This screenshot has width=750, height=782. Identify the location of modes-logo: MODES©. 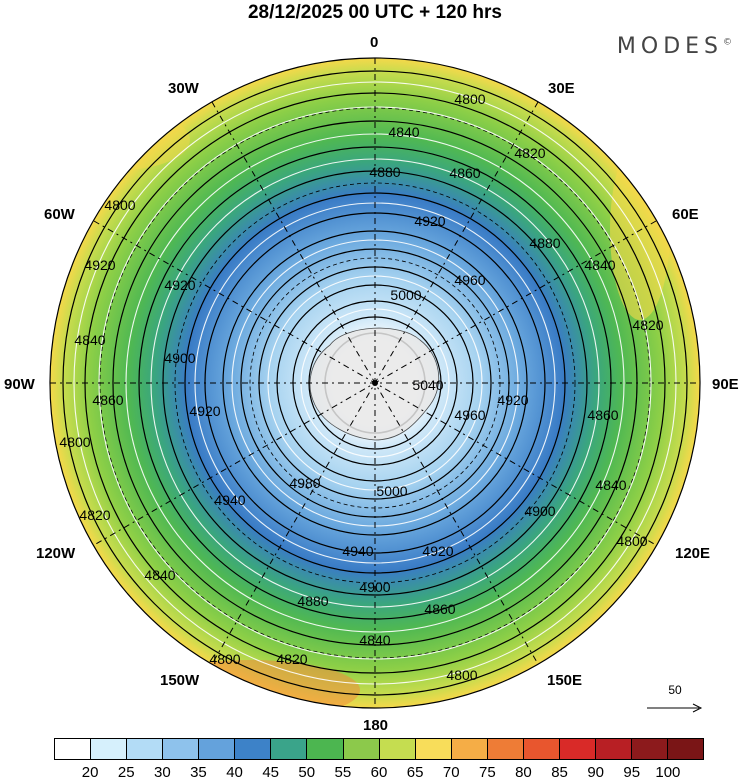
(674, 46).